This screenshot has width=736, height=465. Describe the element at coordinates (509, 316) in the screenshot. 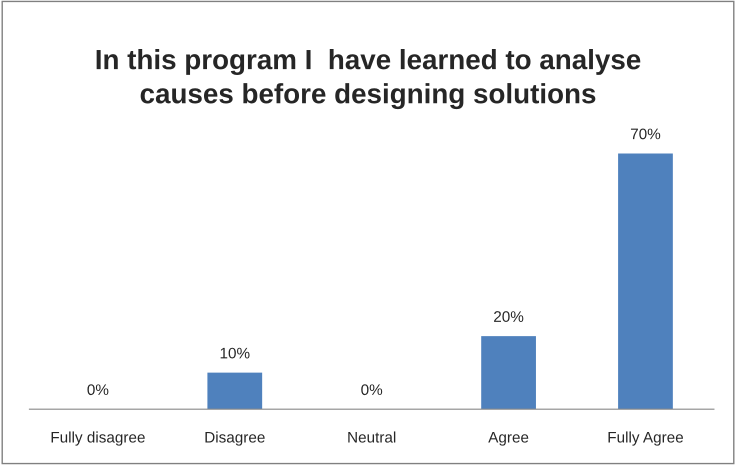

I see `data-label: 20%` at that location.